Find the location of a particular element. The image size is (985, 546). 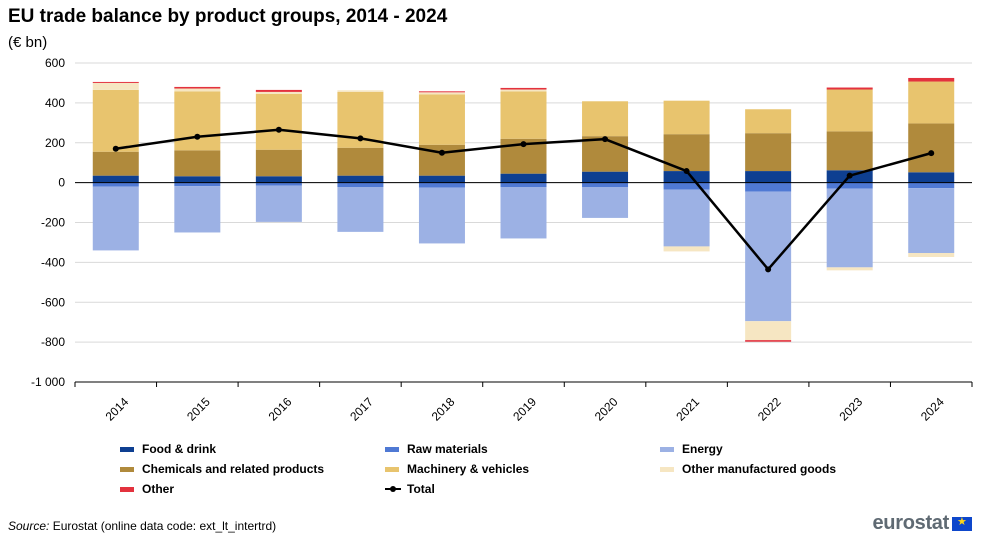

x-tick-label: 2024 is located at coordinates (932, 409).